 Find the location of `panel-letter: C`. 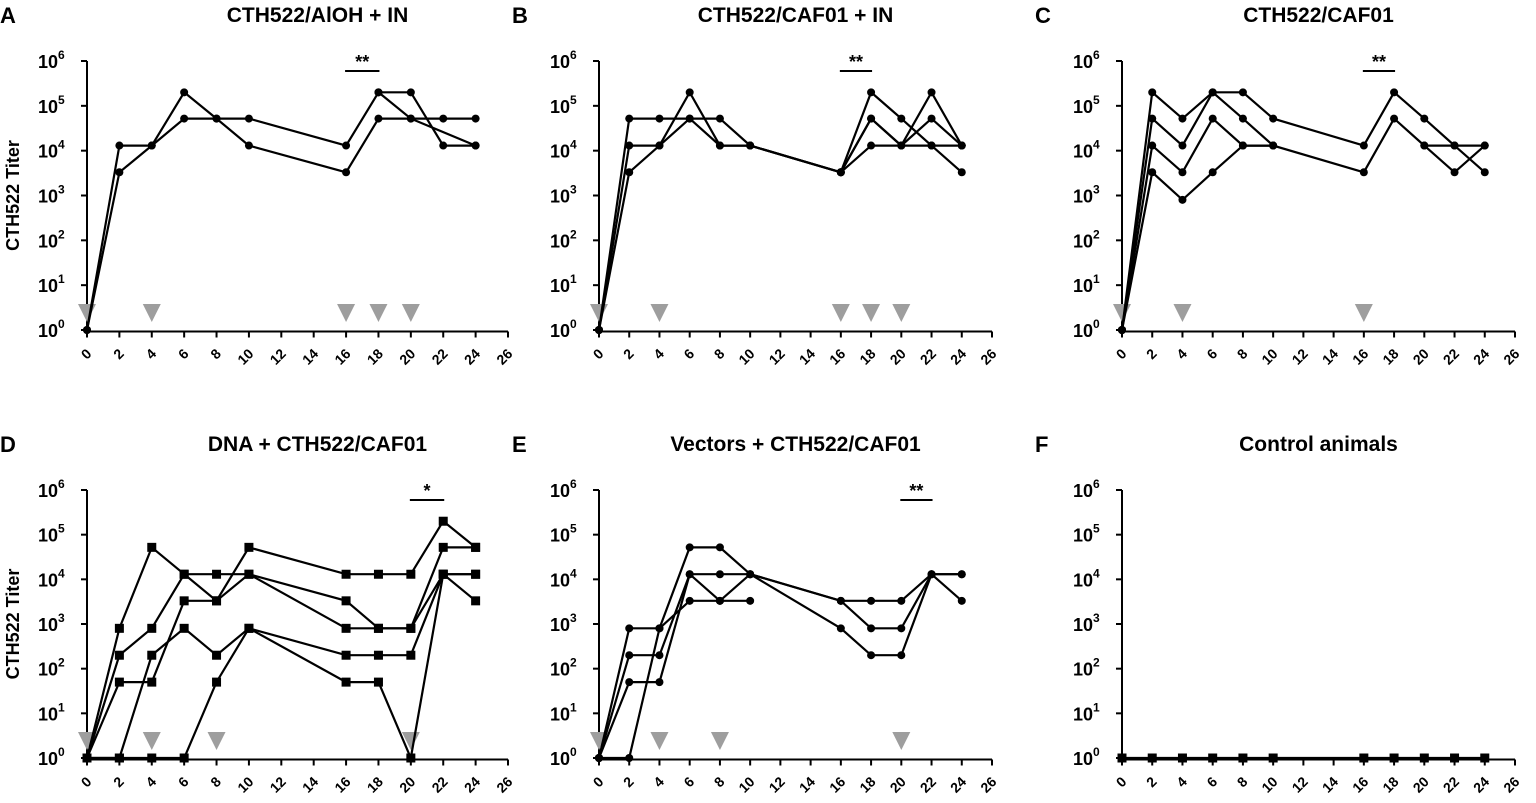

panel-letter: C is located at coordinates (1043, 15).